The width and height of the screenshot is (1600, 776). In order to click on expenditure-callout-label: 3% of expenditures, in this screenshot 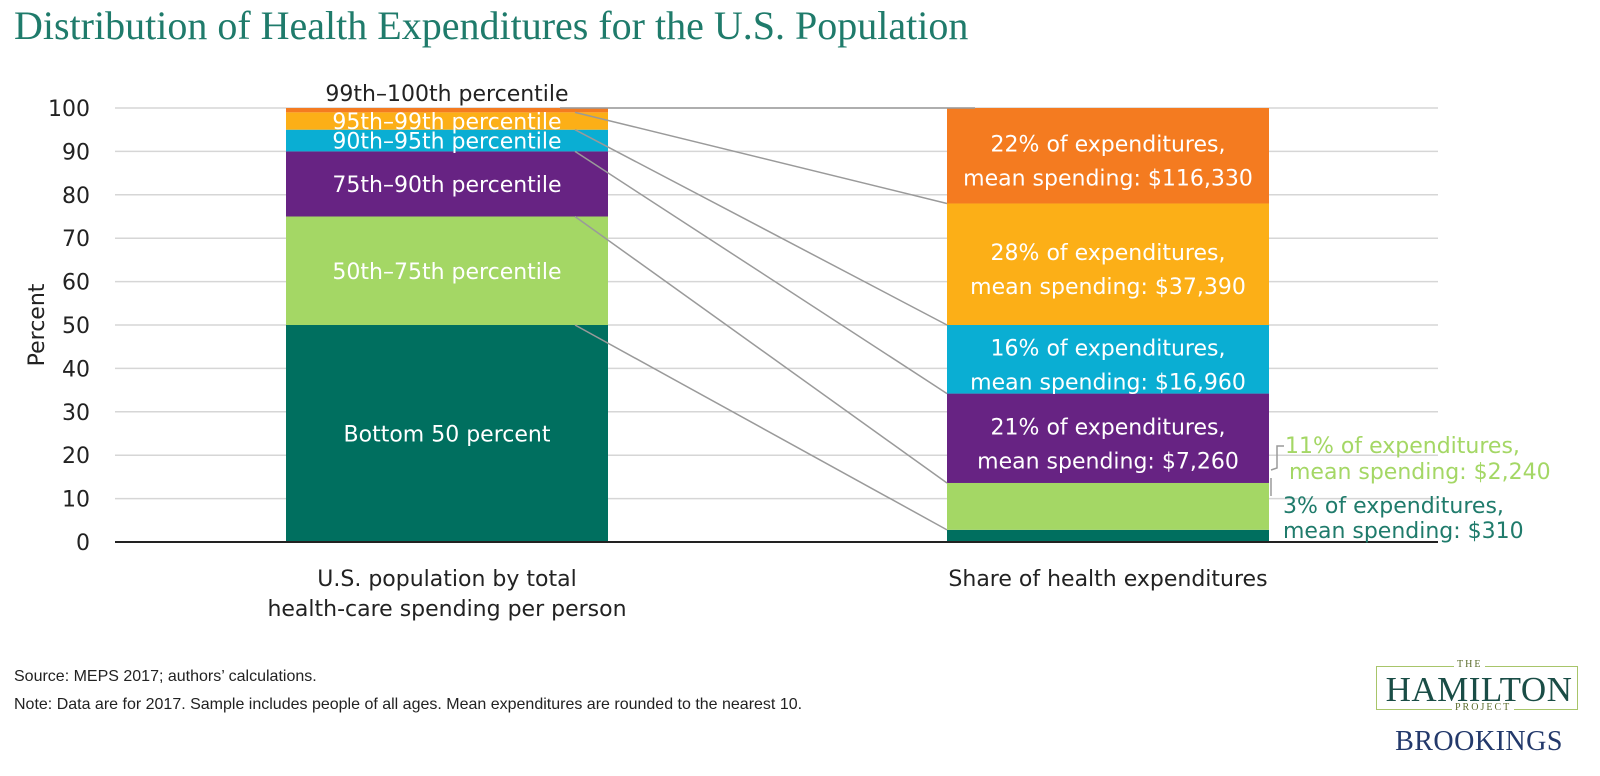, I will do `click(1393, 506)`.